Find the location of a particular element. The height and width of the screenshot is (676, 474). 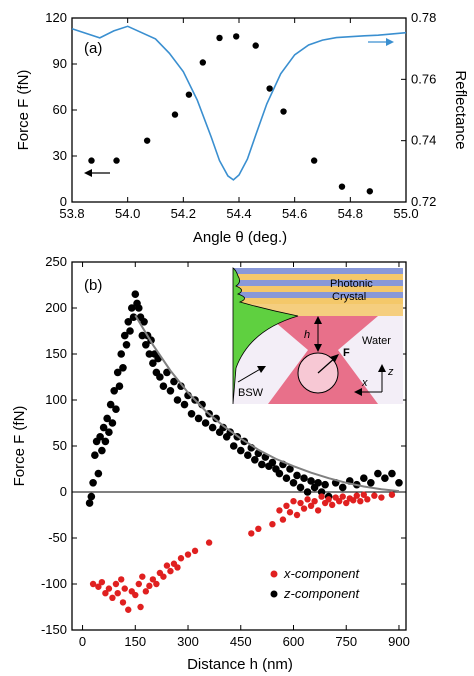

panel-a-y2label: Reflectance is located at coordinates (460, 109).